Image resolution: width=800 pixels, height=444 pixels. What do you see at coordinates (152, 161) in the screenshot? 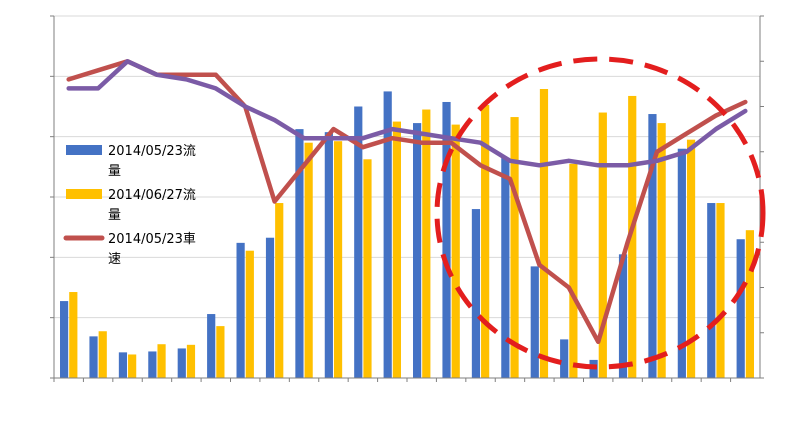
I see `legend-label: 2014/05/23流量` at bounding box center [152, 161].